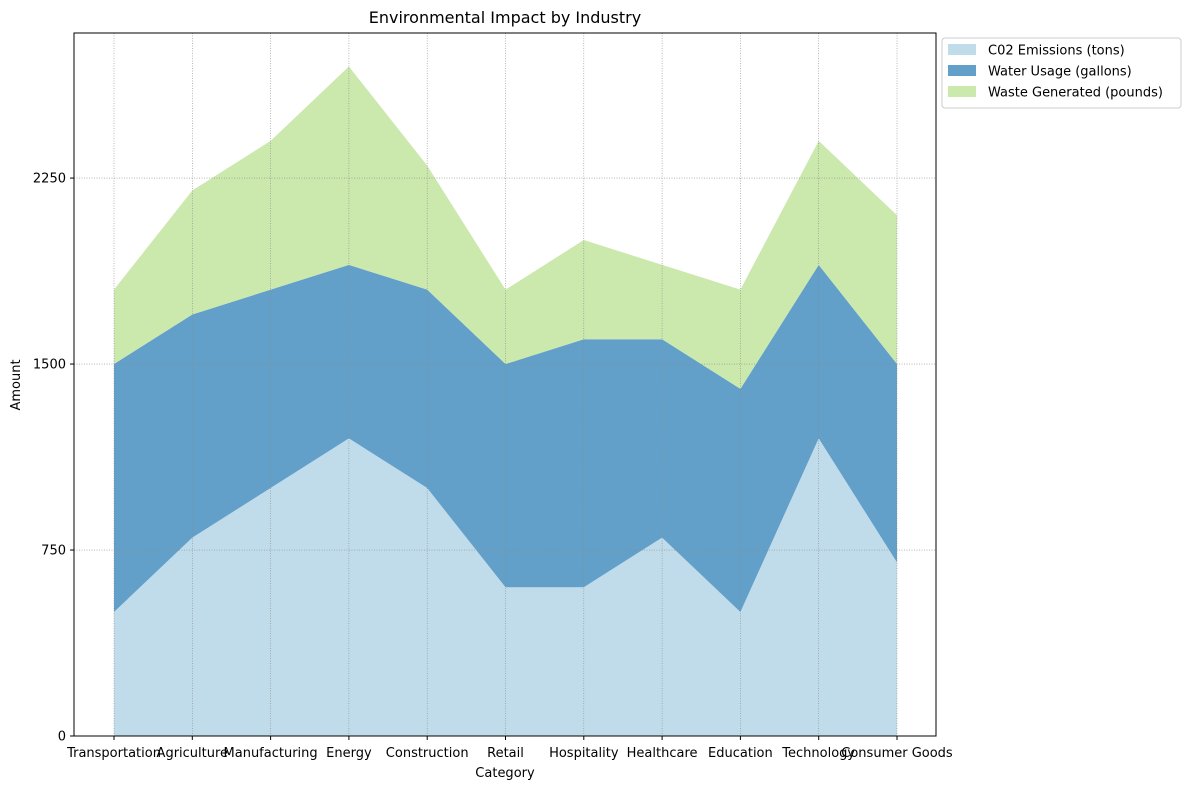  What do you see at coordinates (271, 753) in the screenshot?
I see `x-tick-label: Manufacturing` at bounding box center [271, 753].